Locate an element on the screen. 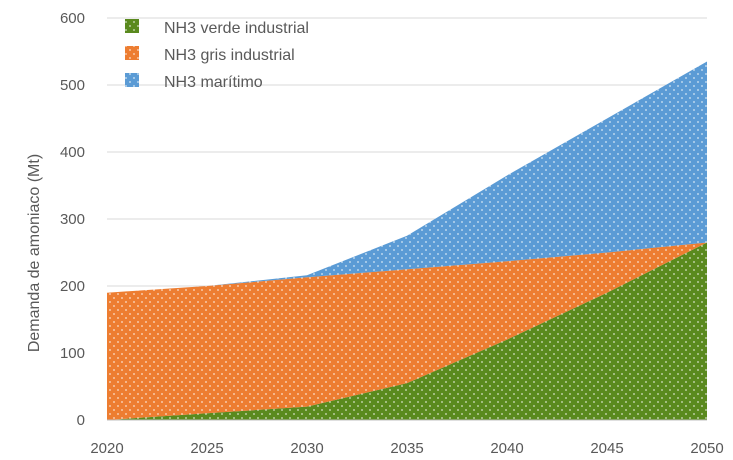 This screenshot has height=460, width=733. x-tick-label: 2040 is located at coordinates (506, 448).